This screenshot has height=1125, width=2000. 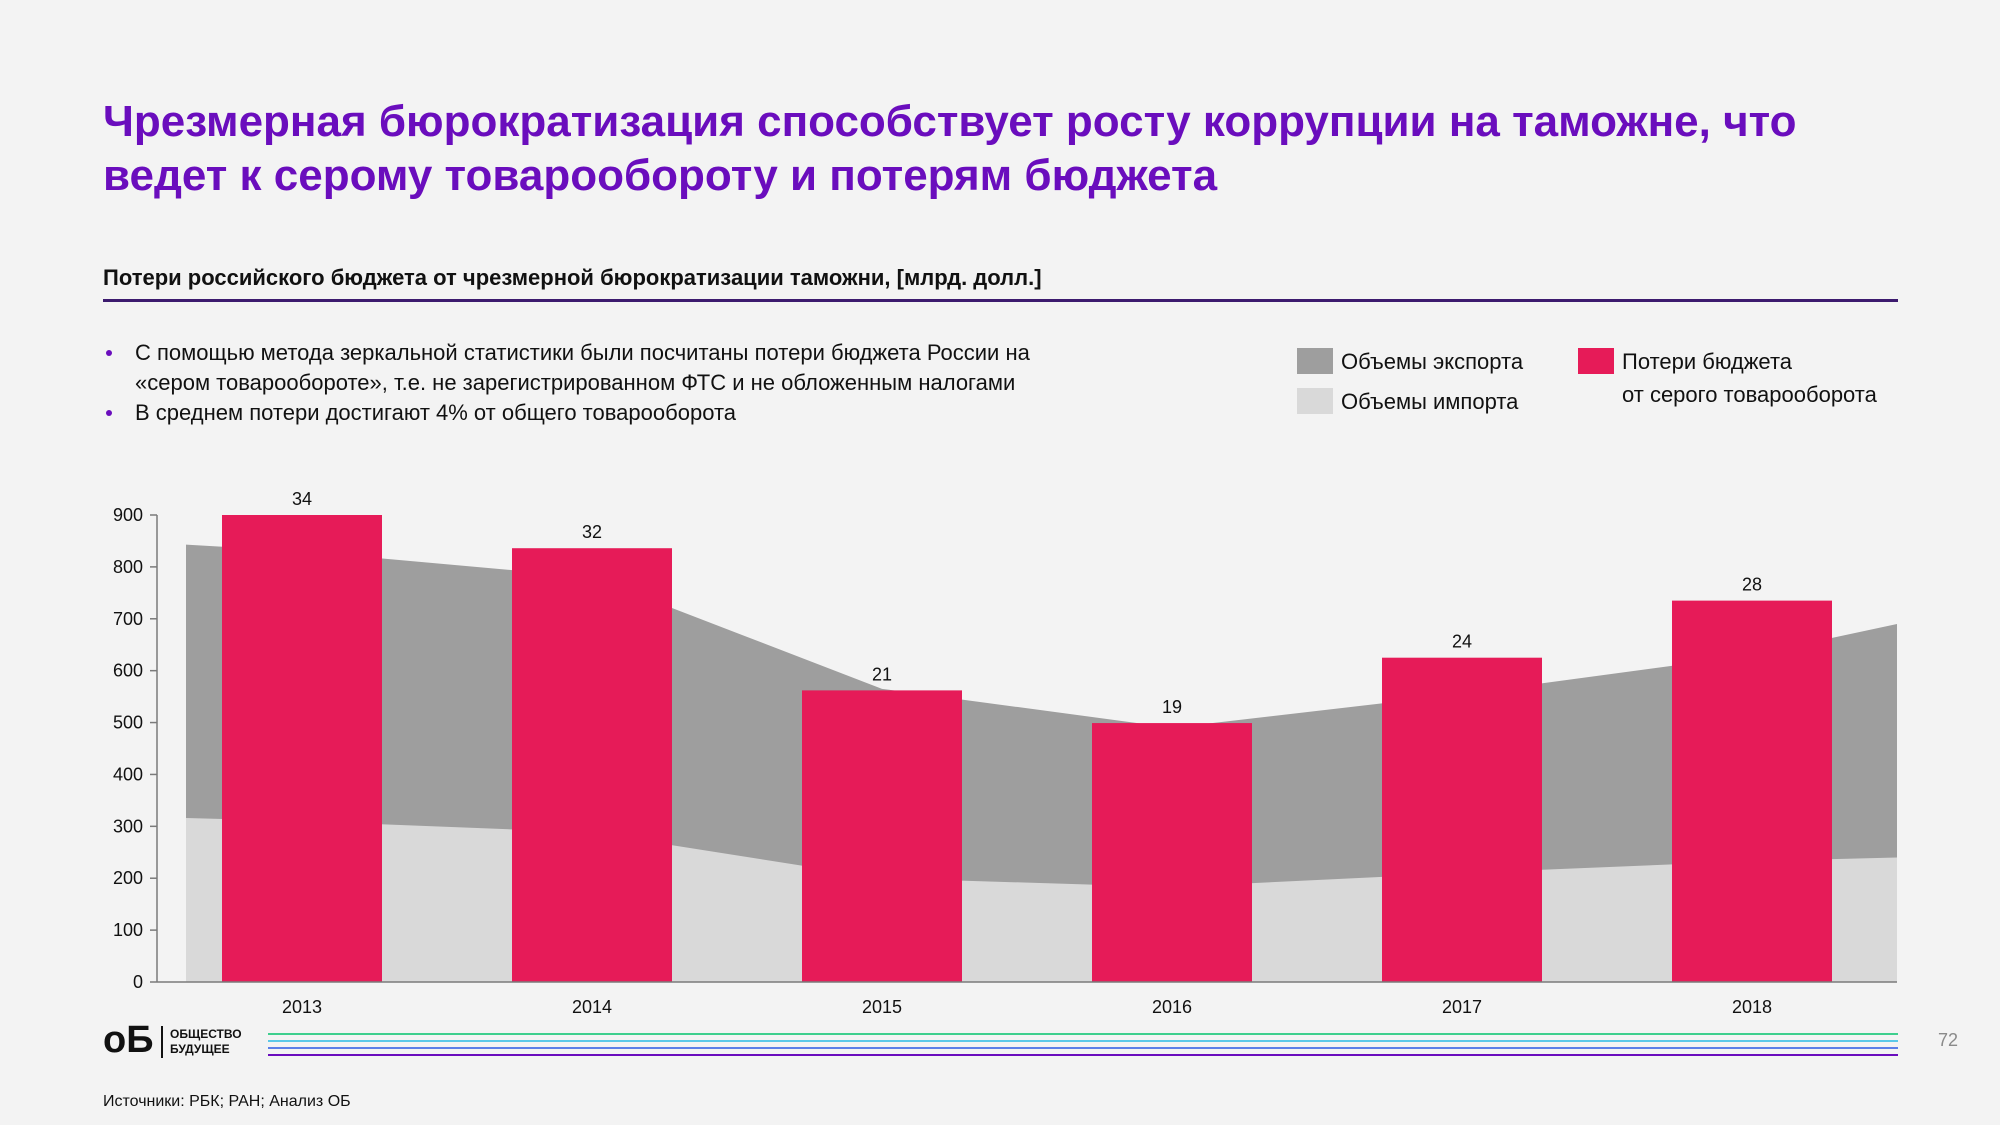 What do you see at coordinates (1462, 1007) in the screenshot?
I see `x-tick-label: 2017` at bounding box center [1462, 1007].